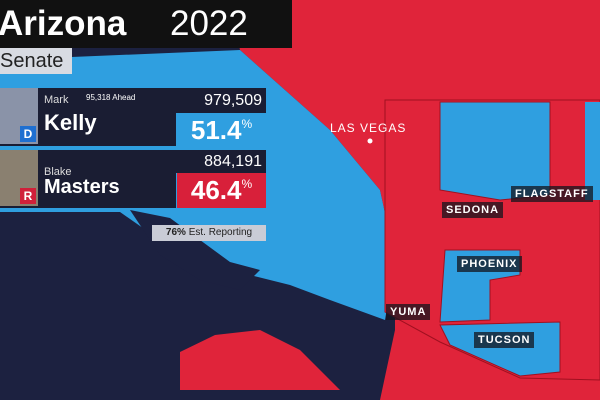 This screenshot has width=600, height=400. I want to click on last-name: Kelly, so click(70, 122).